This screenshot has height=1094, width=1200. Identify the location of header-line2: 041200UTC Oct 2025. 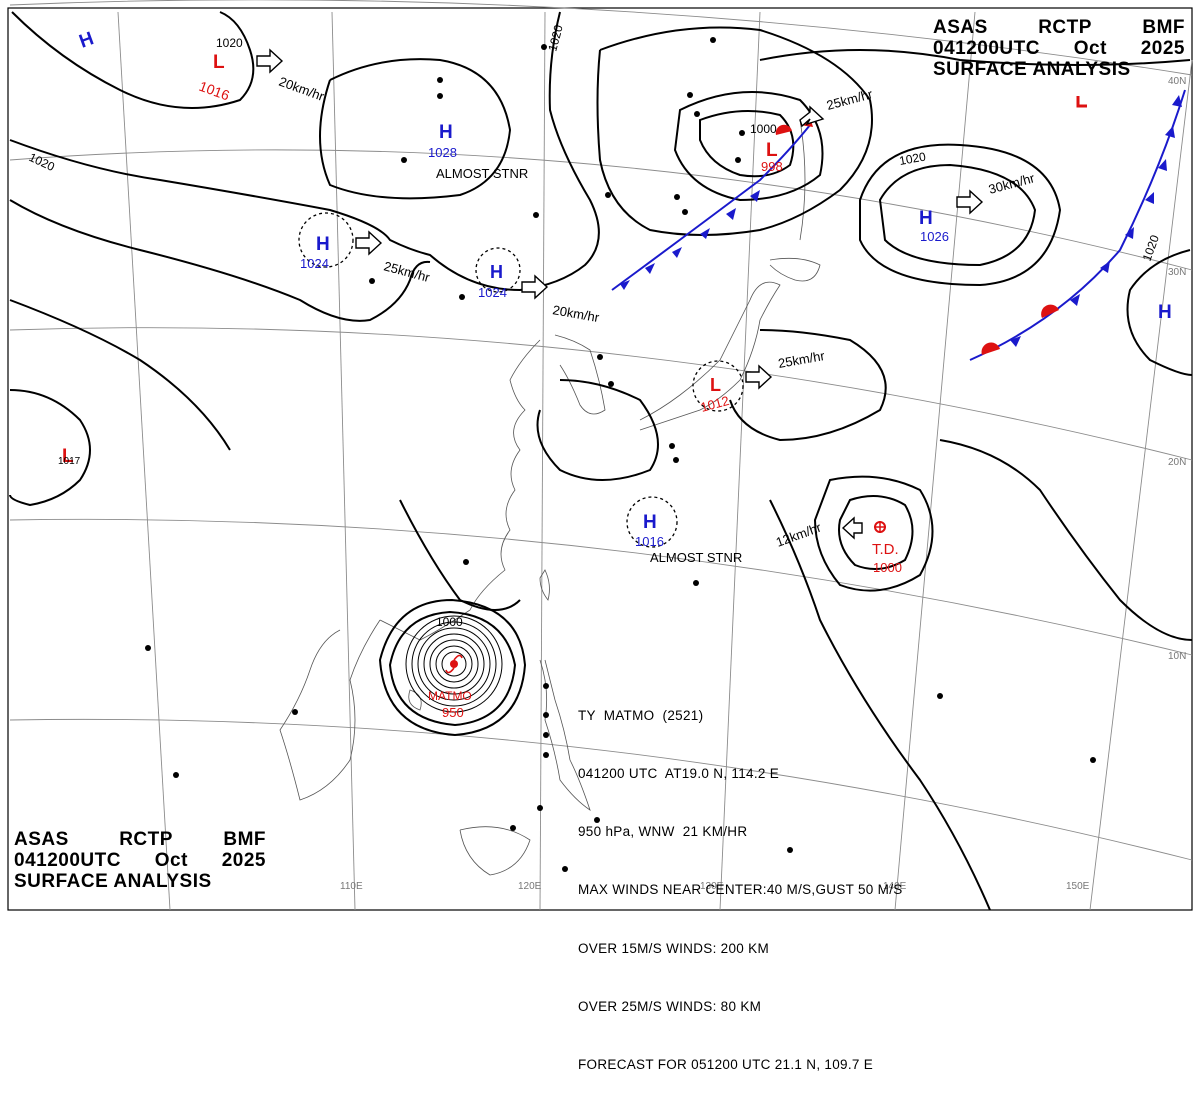
(140, 860).